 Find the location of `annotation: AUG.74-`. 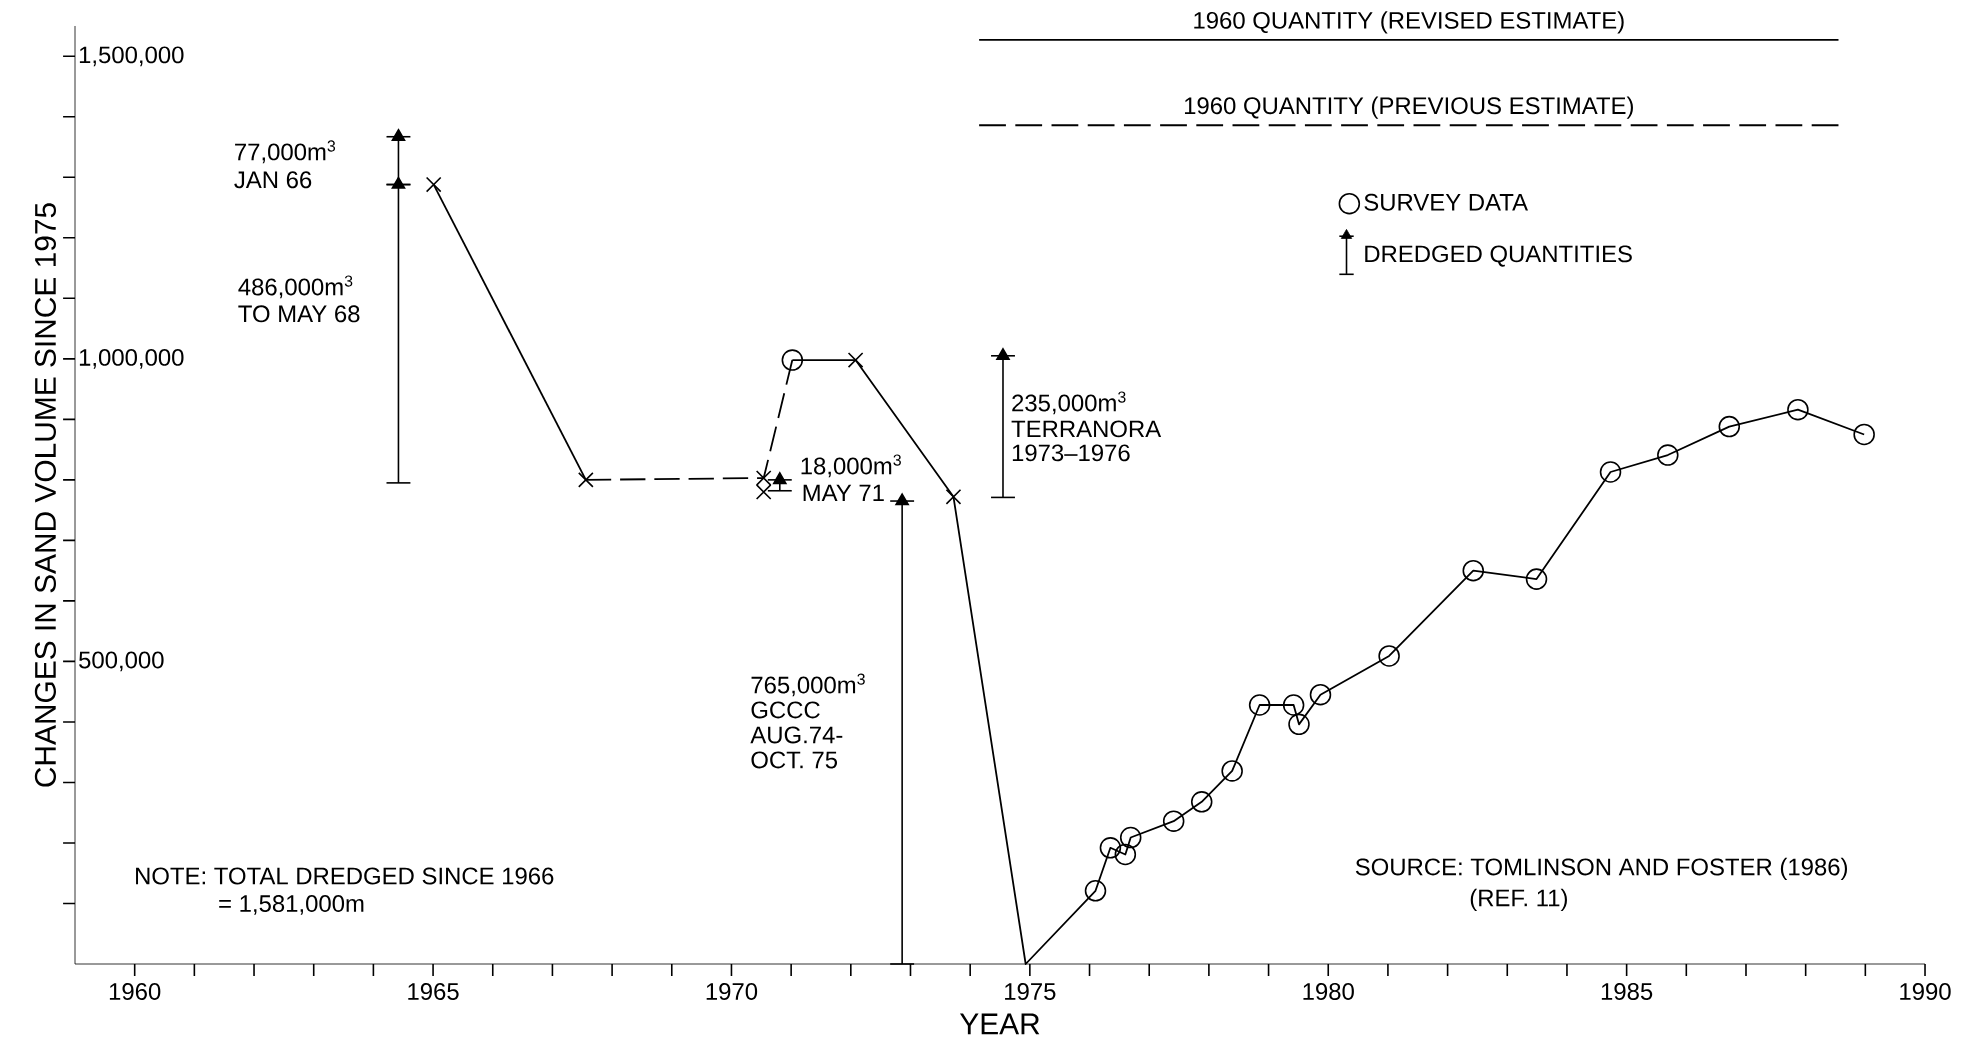

annotation: AUG.74- is located at coordinates (796, 735).